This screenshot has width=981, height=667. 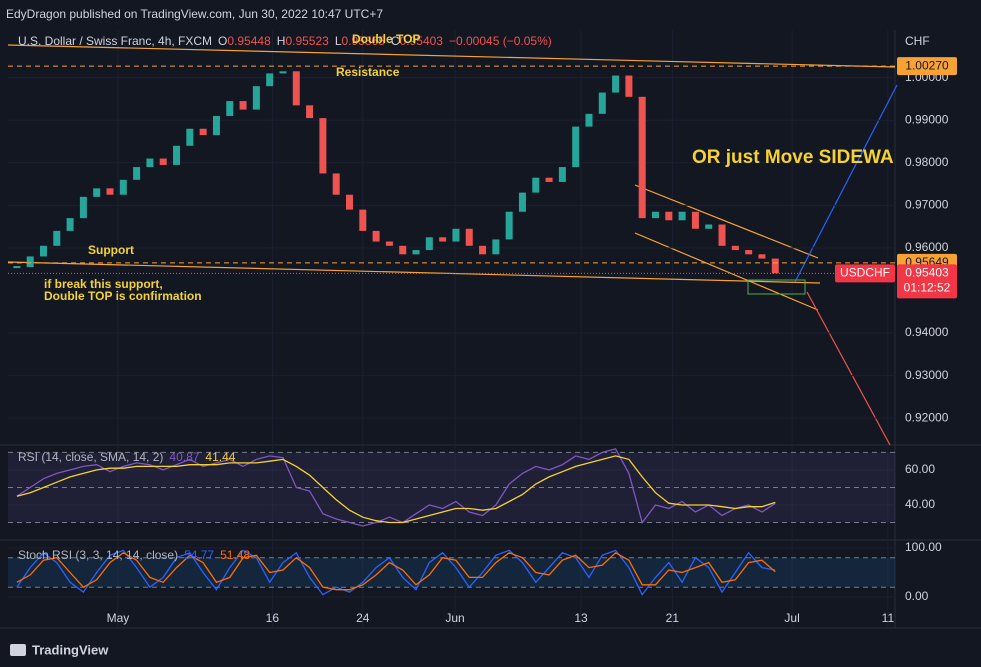 I want to click on indicator-value: 51.48, so click(x=235, y=555).